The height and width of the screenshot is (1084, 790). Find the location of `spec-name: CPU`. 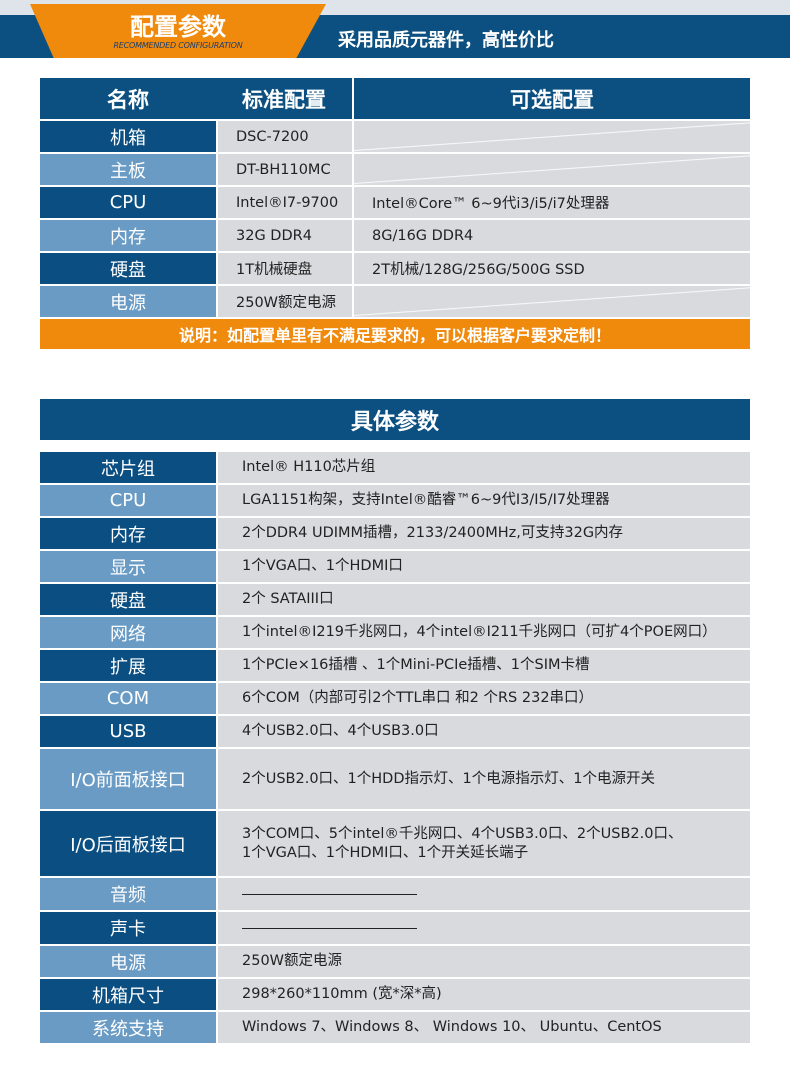

spec-name: CPU is located at coordinates (128, 500).